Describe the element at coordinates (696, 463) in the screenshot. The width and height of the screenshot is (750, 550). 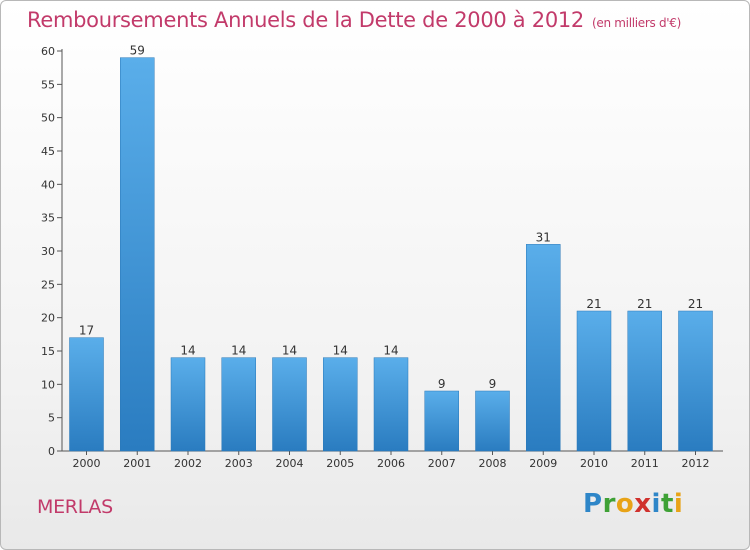
I see `x-tick-label: 2012` at that location.